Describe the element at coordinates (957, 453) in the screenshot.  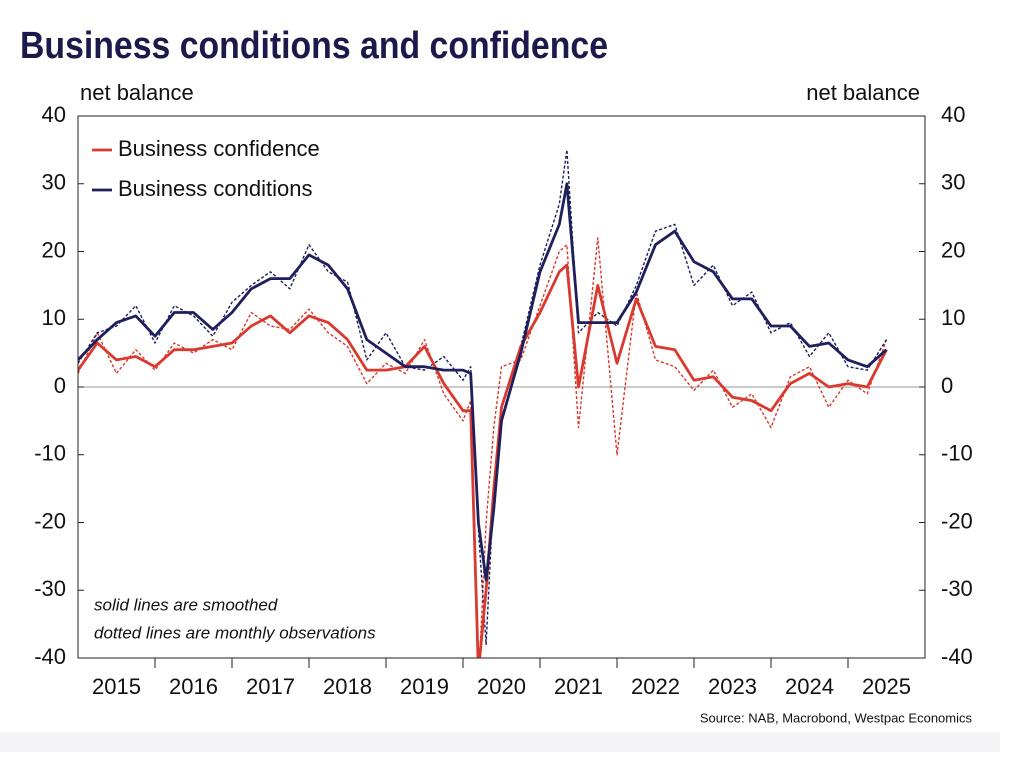
I see `y2-tick-label: -10` at that location.